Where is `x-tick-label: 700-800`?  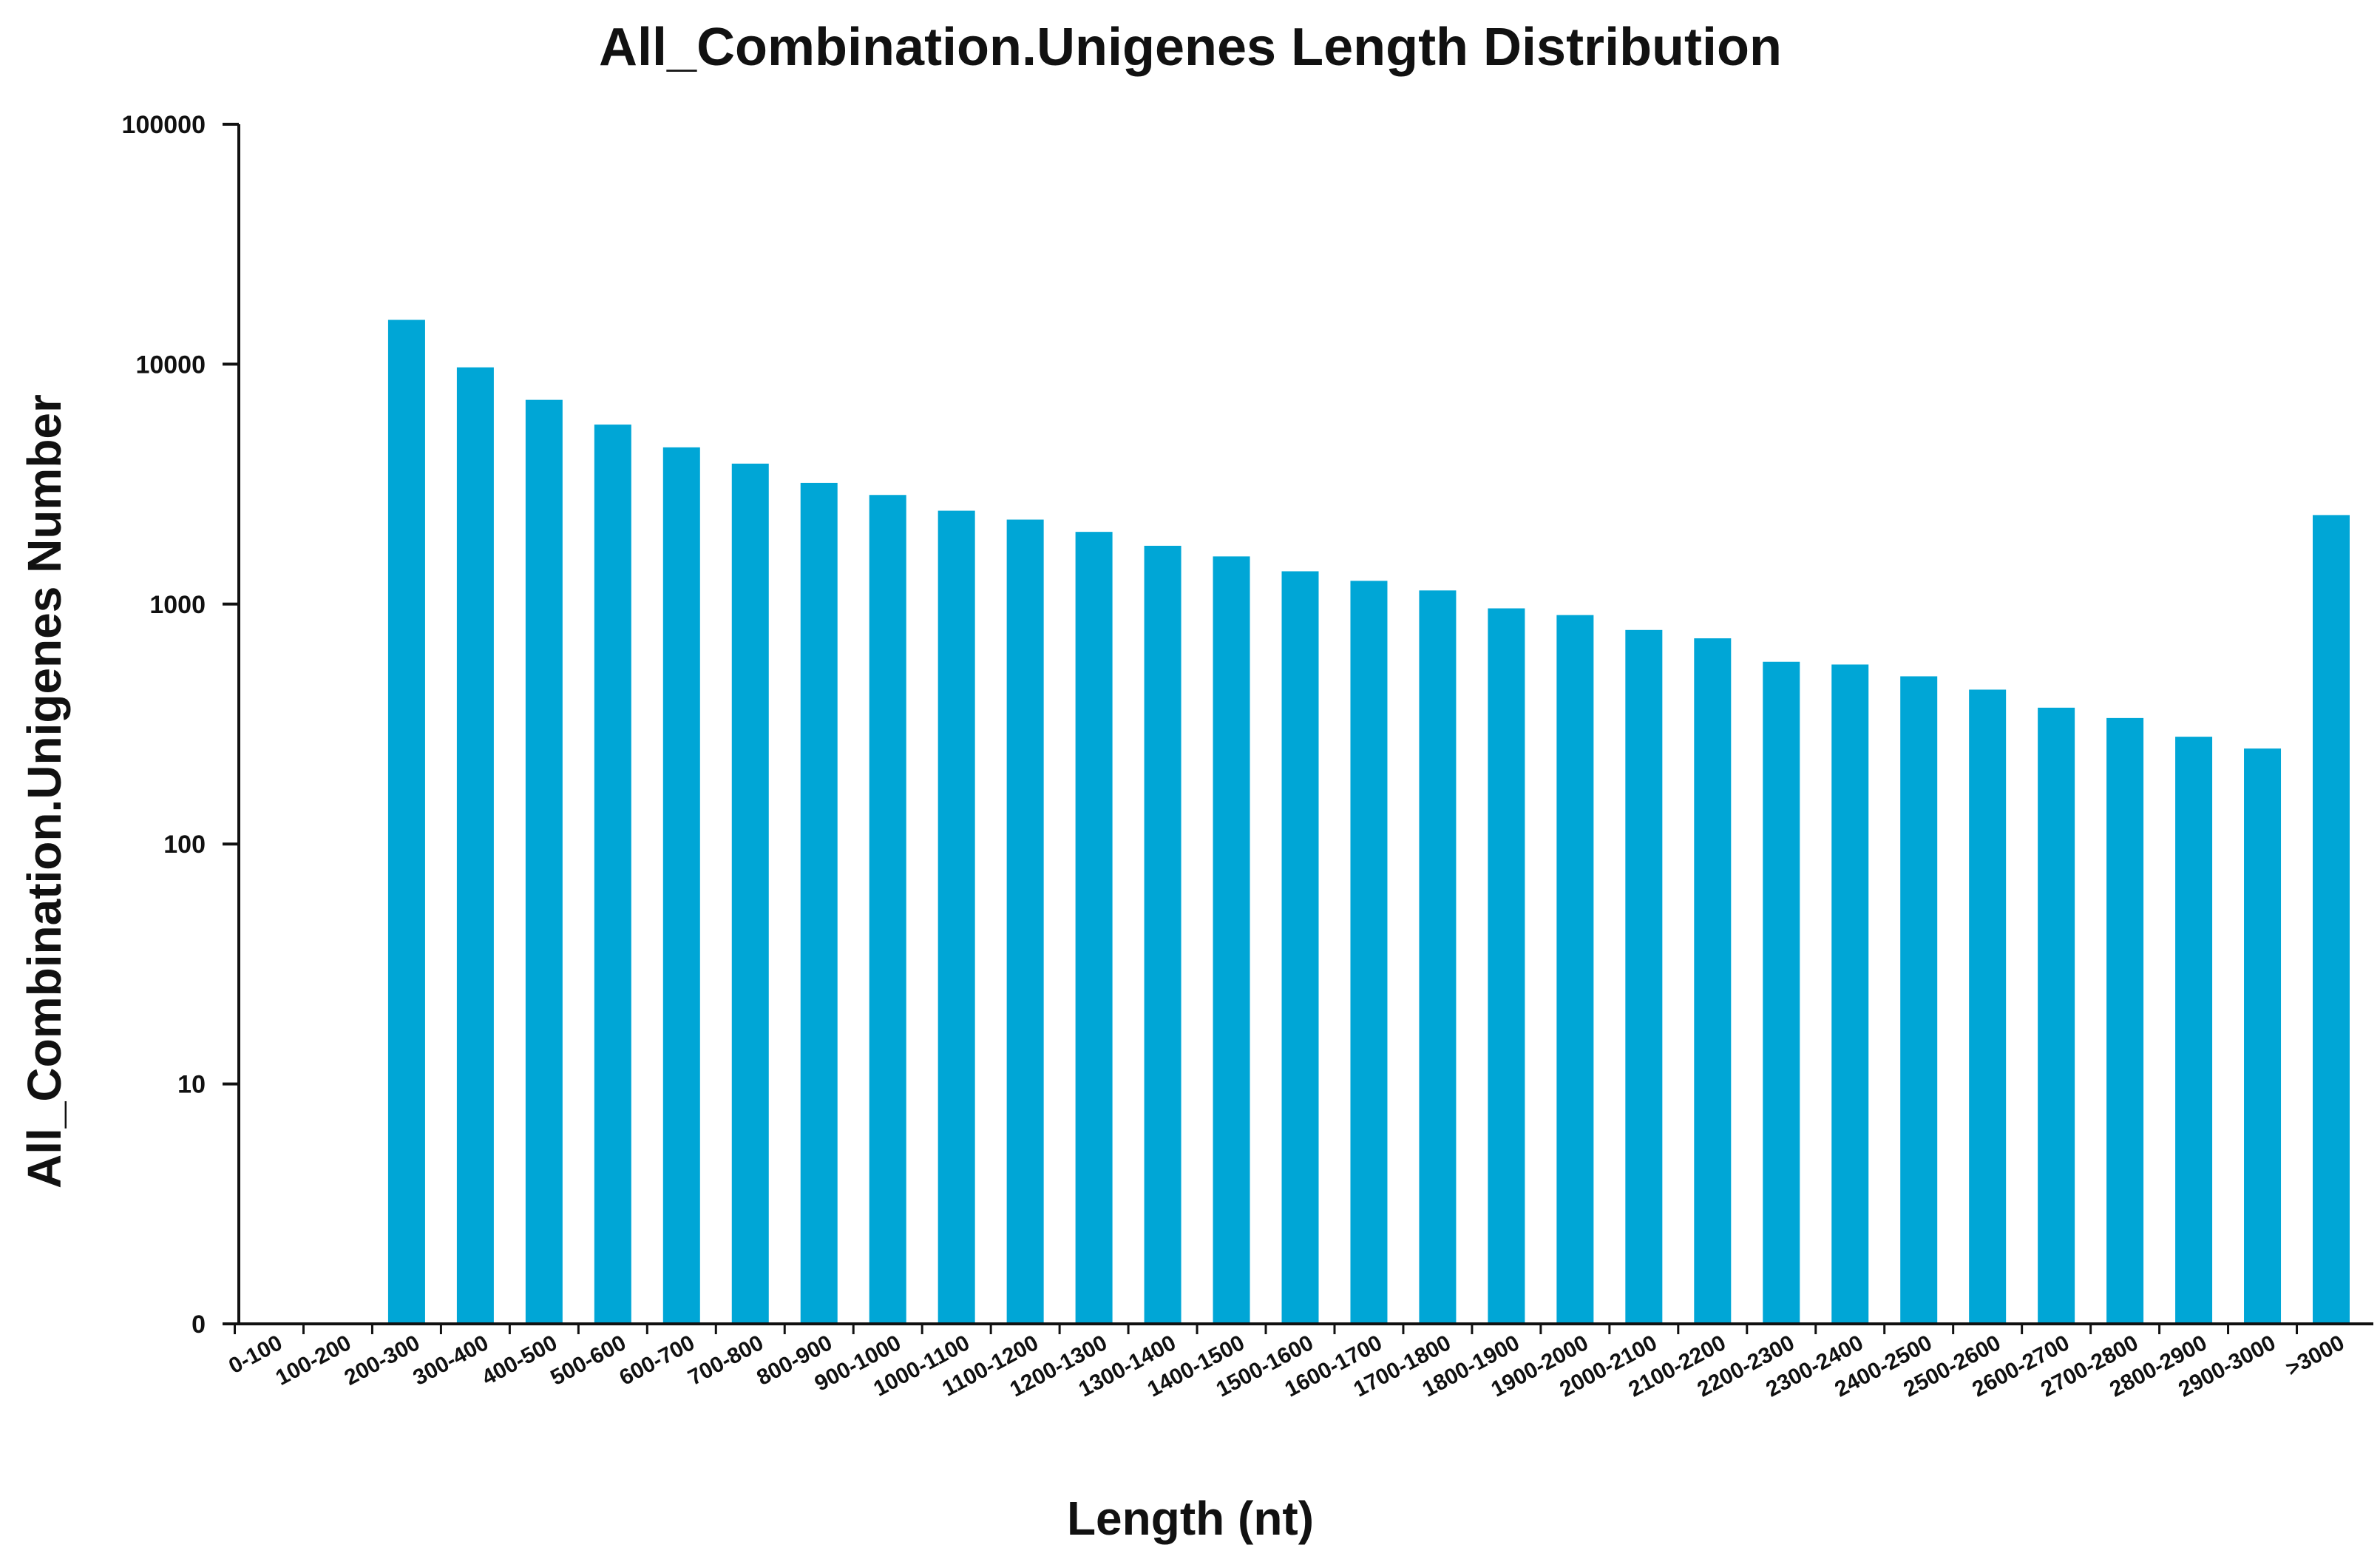 x-tick-label: 700-800 is located at coordinates (726, 1360).